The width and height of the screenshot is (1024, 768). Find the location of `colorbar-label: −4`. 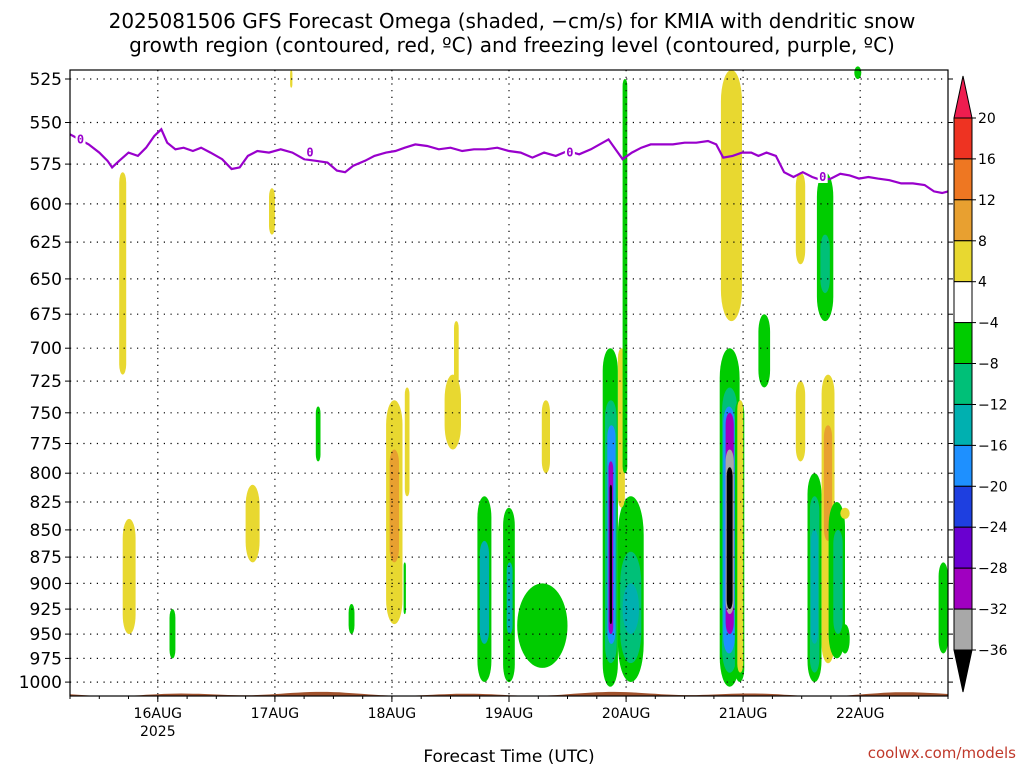

colorbar-label: −4 is located at coordinates (988, 324).